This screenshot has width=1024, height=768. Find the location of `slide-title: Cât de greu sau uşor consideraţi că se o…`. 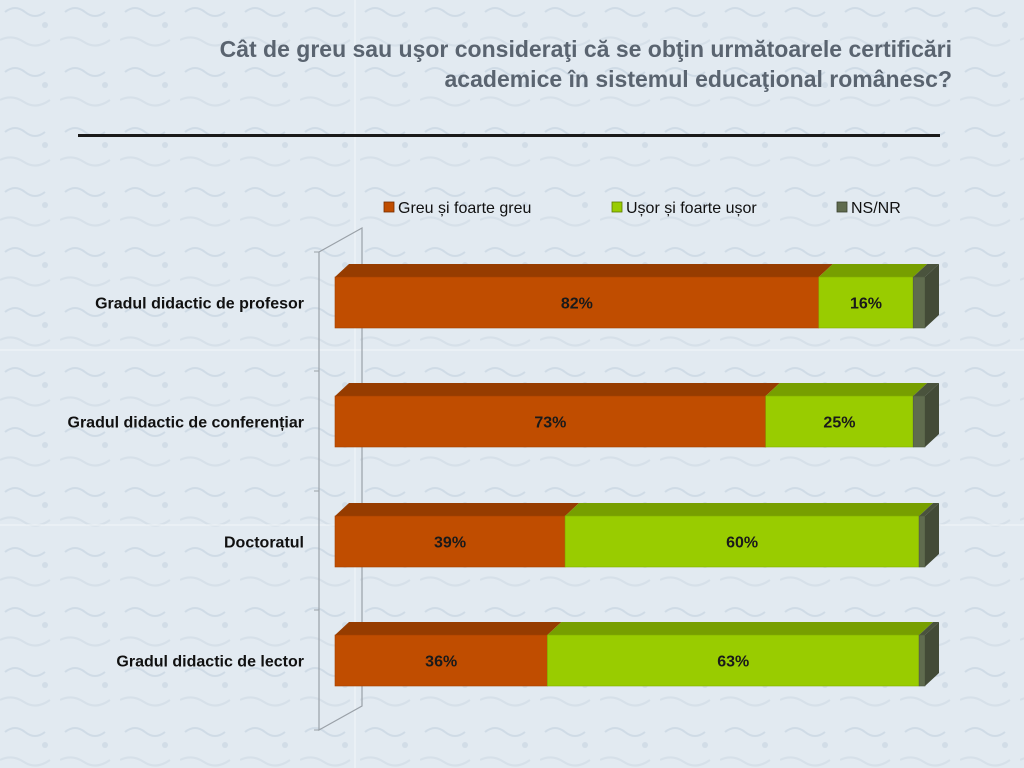

slide-title: Cât de greu sau uşor consideraţi că se o… is located at coordinates (502, 64).